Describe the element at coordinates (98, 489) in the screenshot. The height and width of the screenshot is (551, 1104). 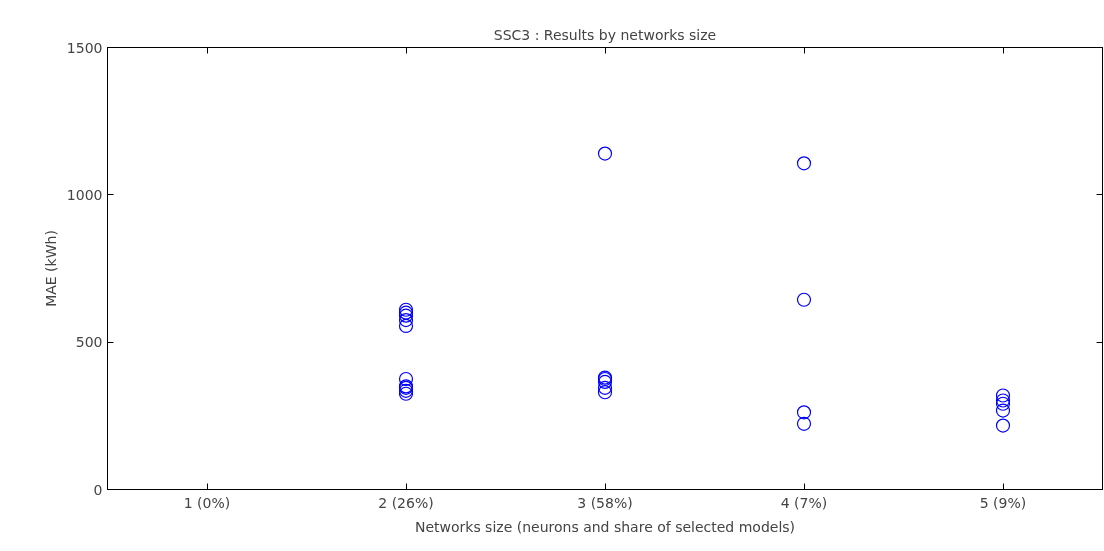
I see `y-tick-label: 0` at that location.